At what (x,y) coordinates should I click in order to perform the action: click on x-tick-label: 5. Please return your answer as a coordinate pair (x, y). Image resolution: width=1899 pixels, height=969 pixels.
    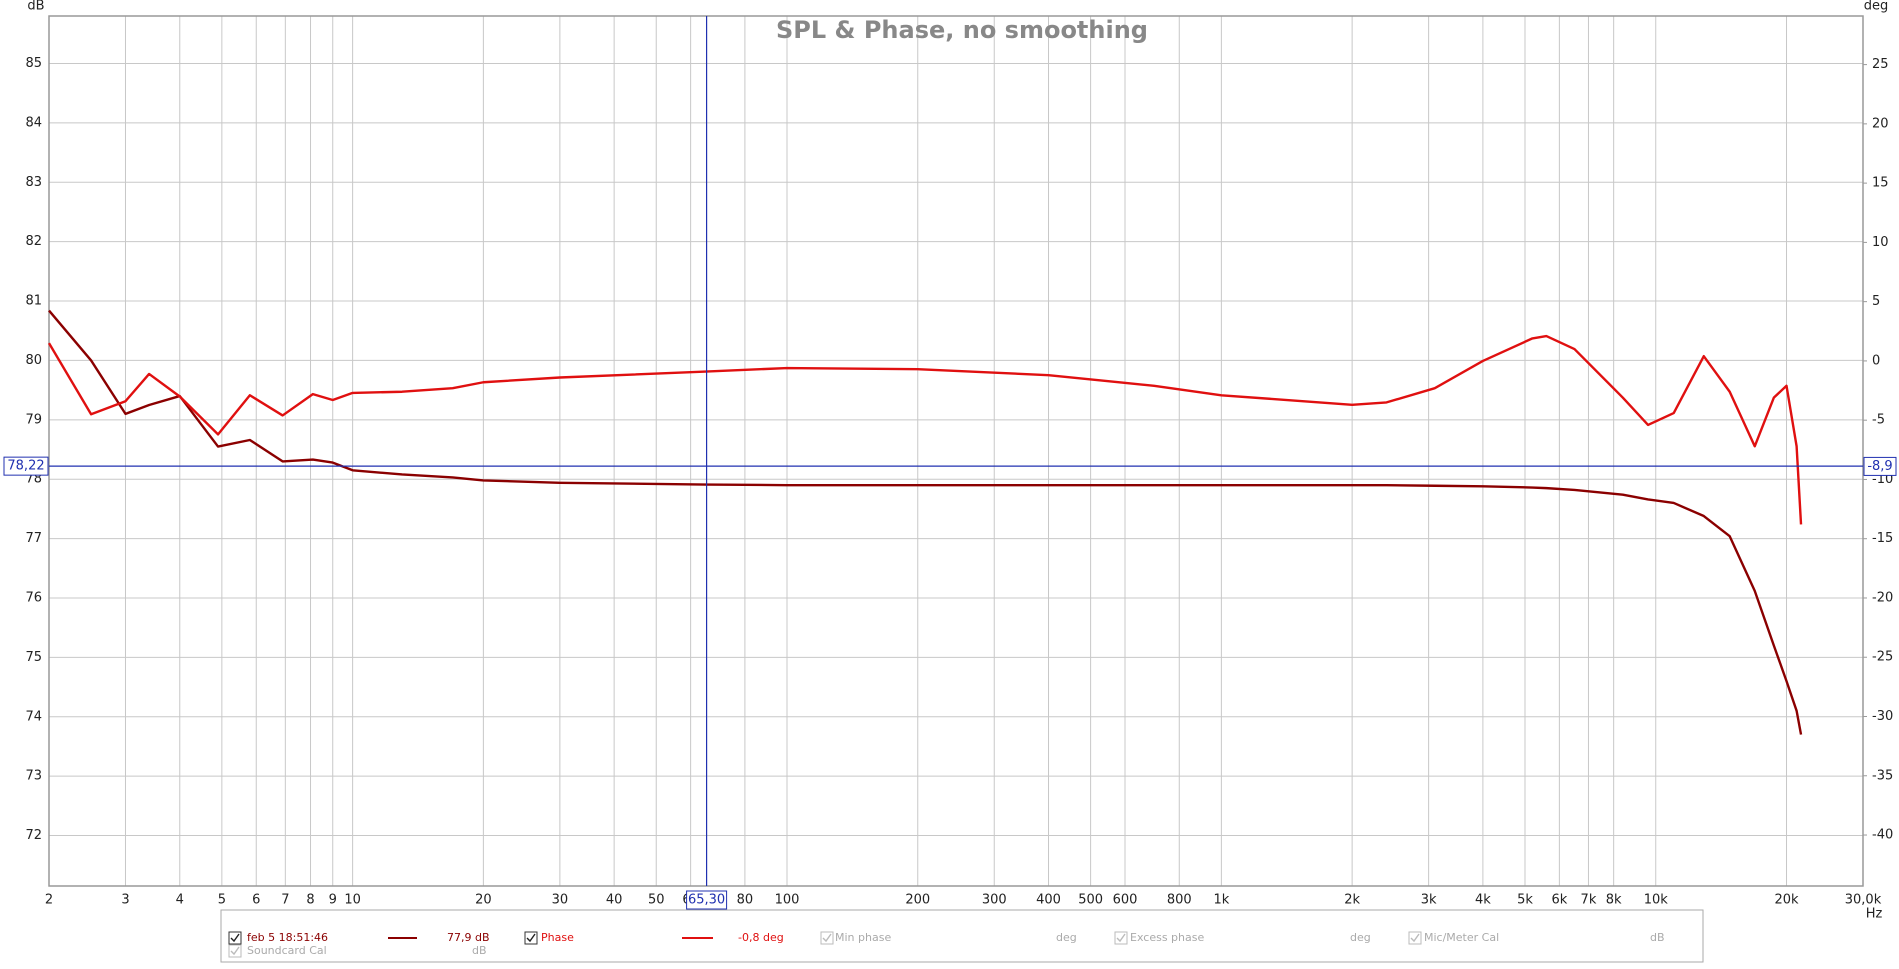
    Looking at the image, I should click on (222, 900).